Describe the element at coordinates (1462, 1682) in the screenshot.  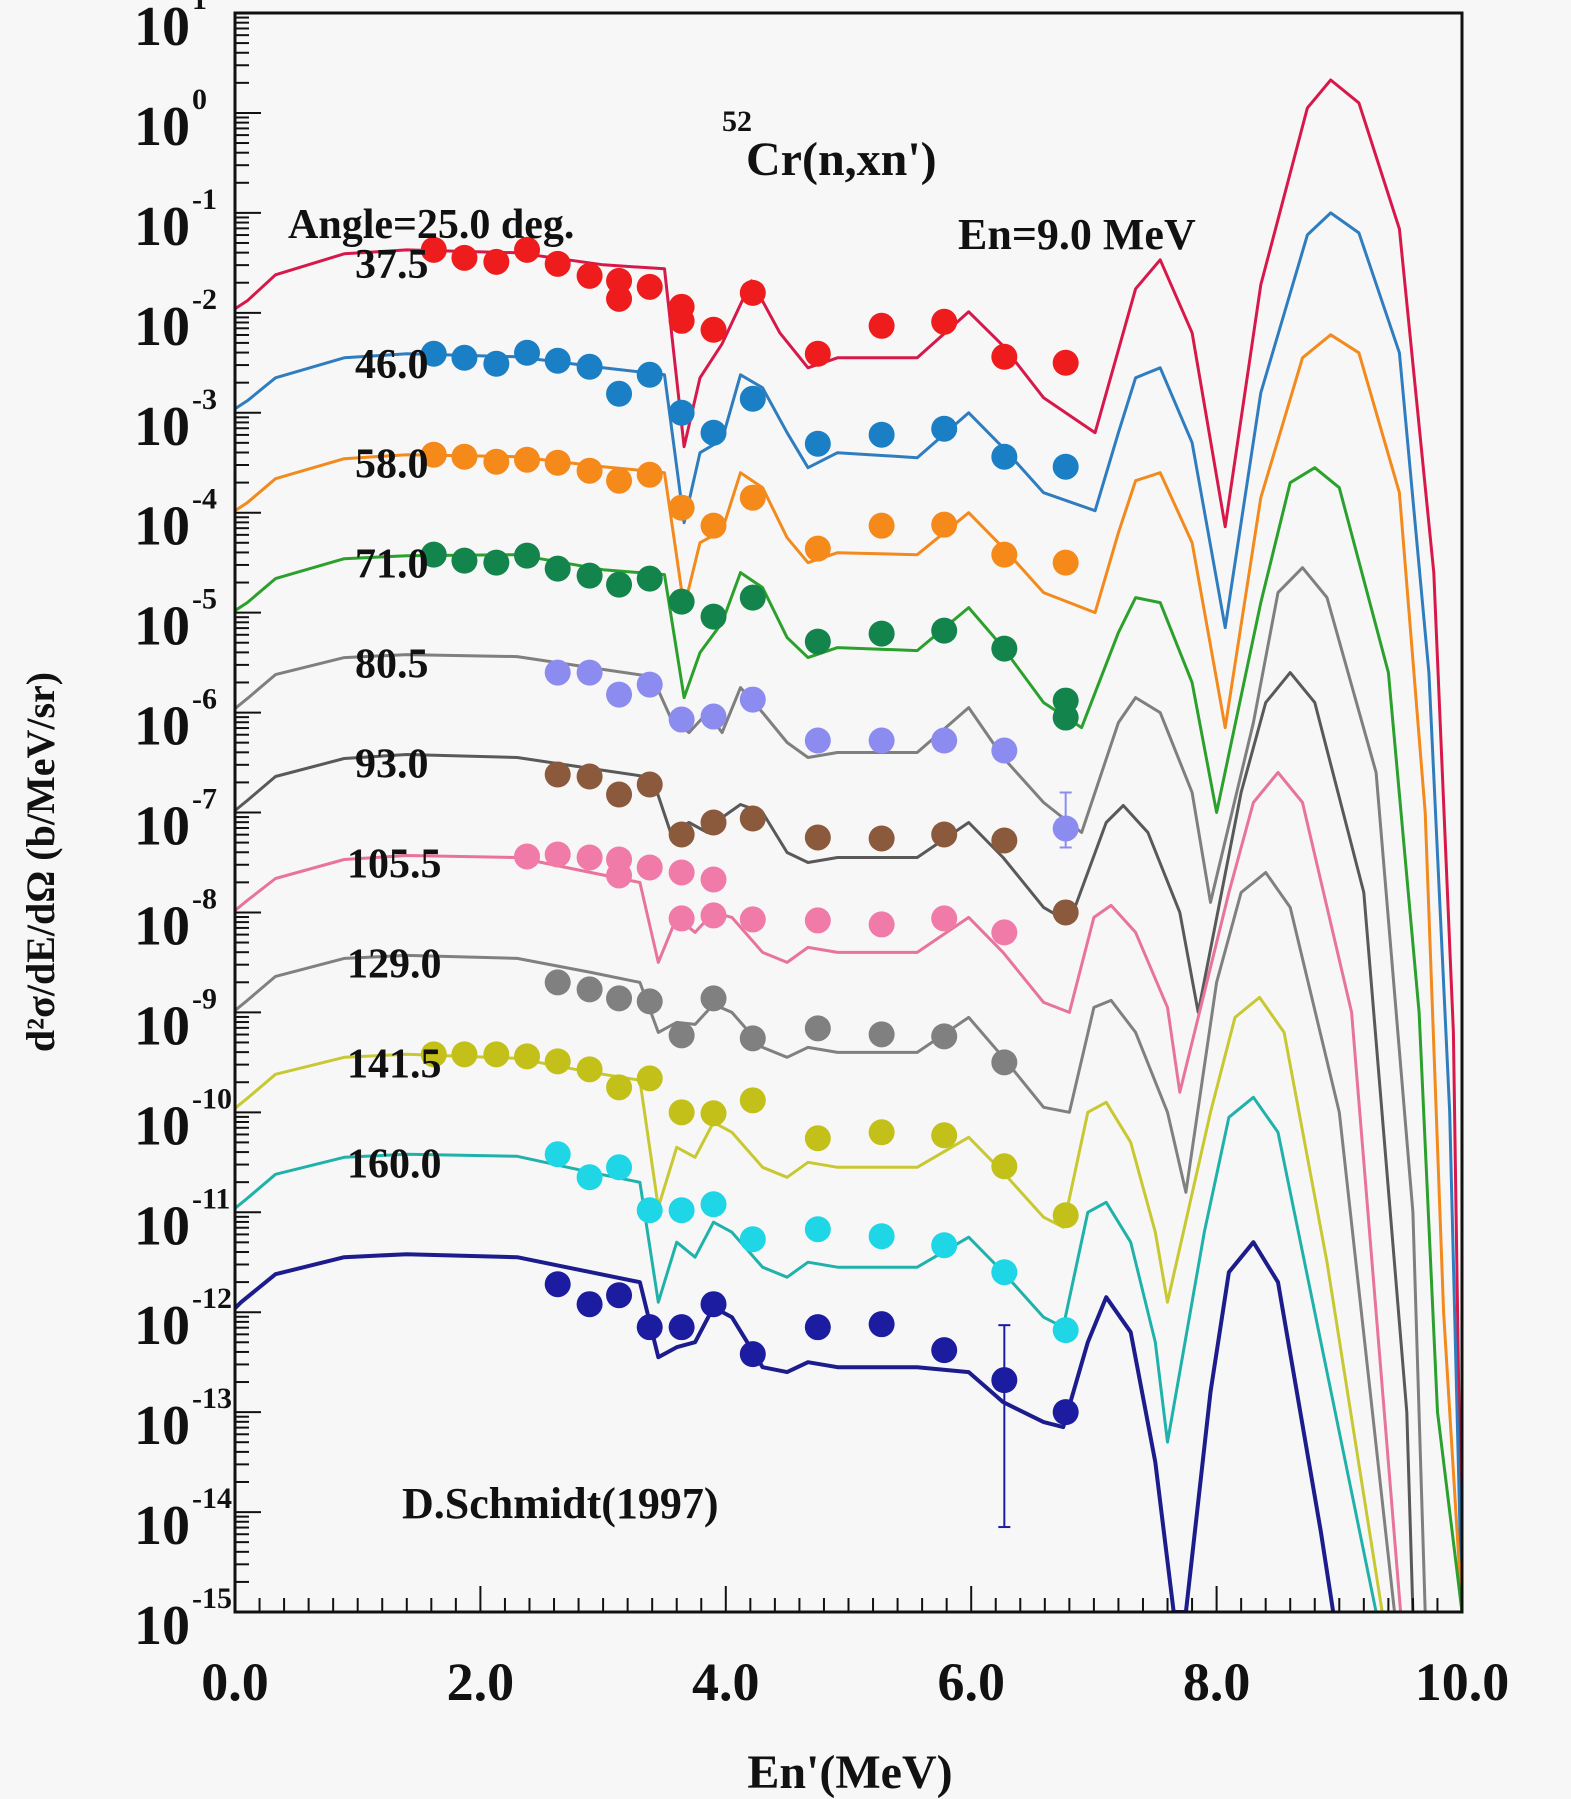
I see `x-tick-label: 10.0` at that location.